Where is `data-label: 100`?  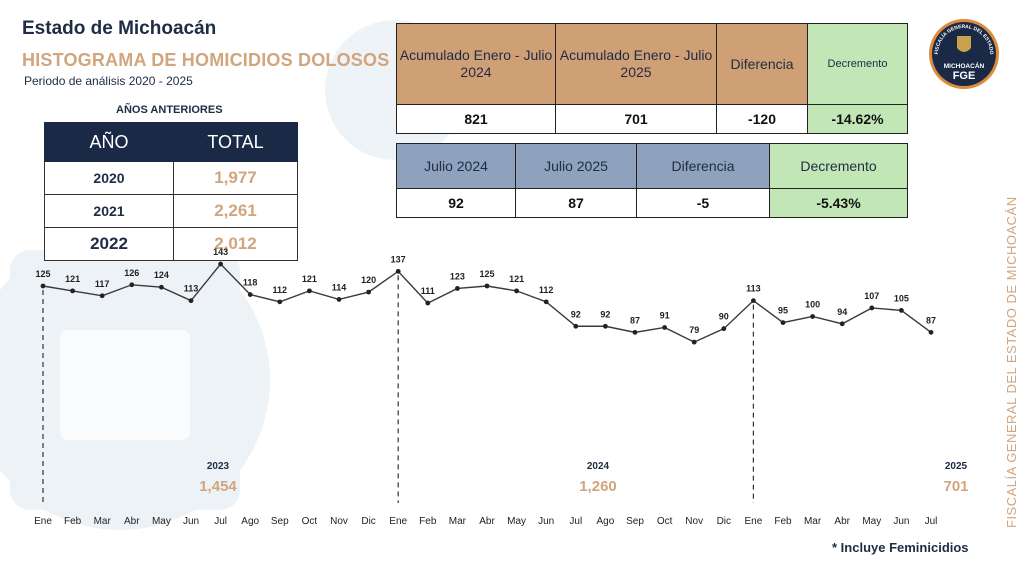 data-label: 100 is located at coordinates (812, 305).